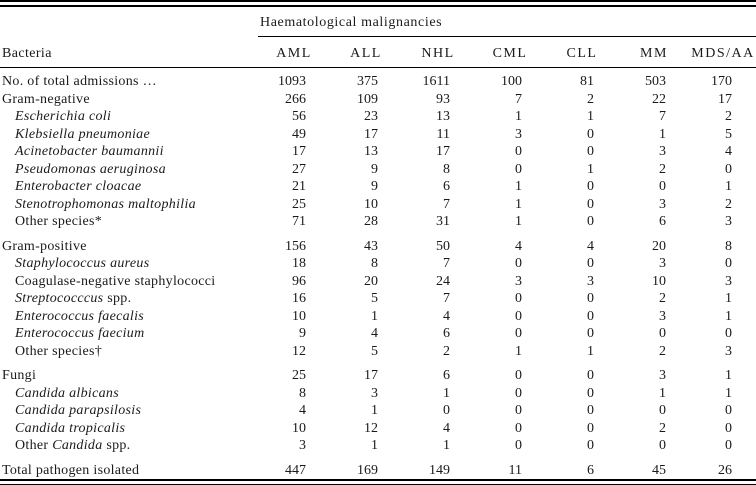  I want to click on cell-value: 3, so click(518, 134).